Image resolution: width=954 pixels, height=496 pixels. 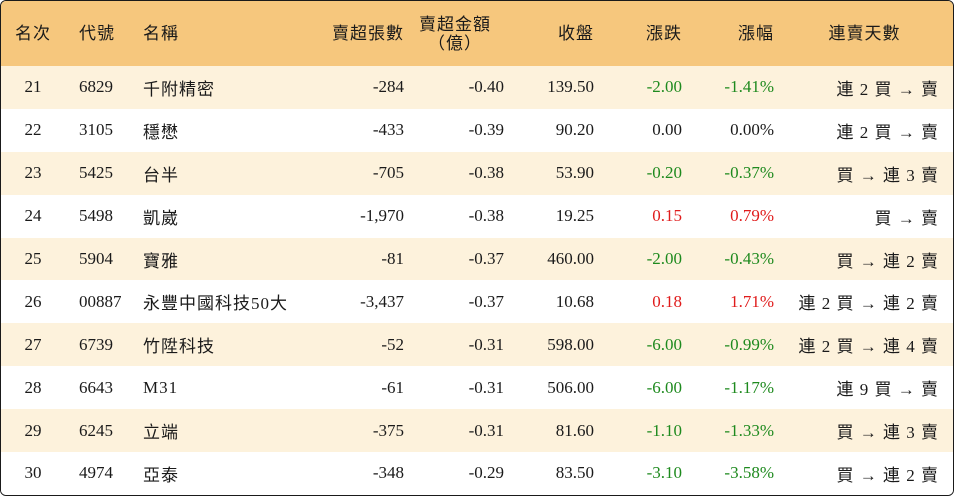 What do you see at coordinates (749, 87) in the screenshot?
I see `row-change-pct: -1.41%` at bounding box center [749, 87].